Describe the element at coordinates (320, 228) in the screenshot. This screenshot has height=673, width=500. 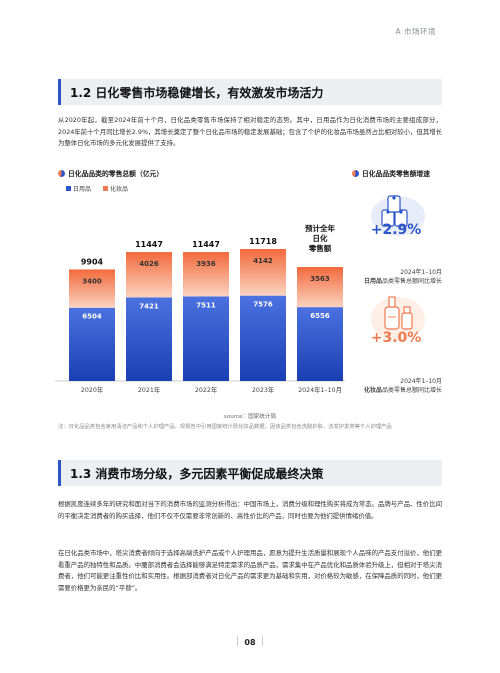
I see `forecast-annotation-line-0: 预计全年` at that location.